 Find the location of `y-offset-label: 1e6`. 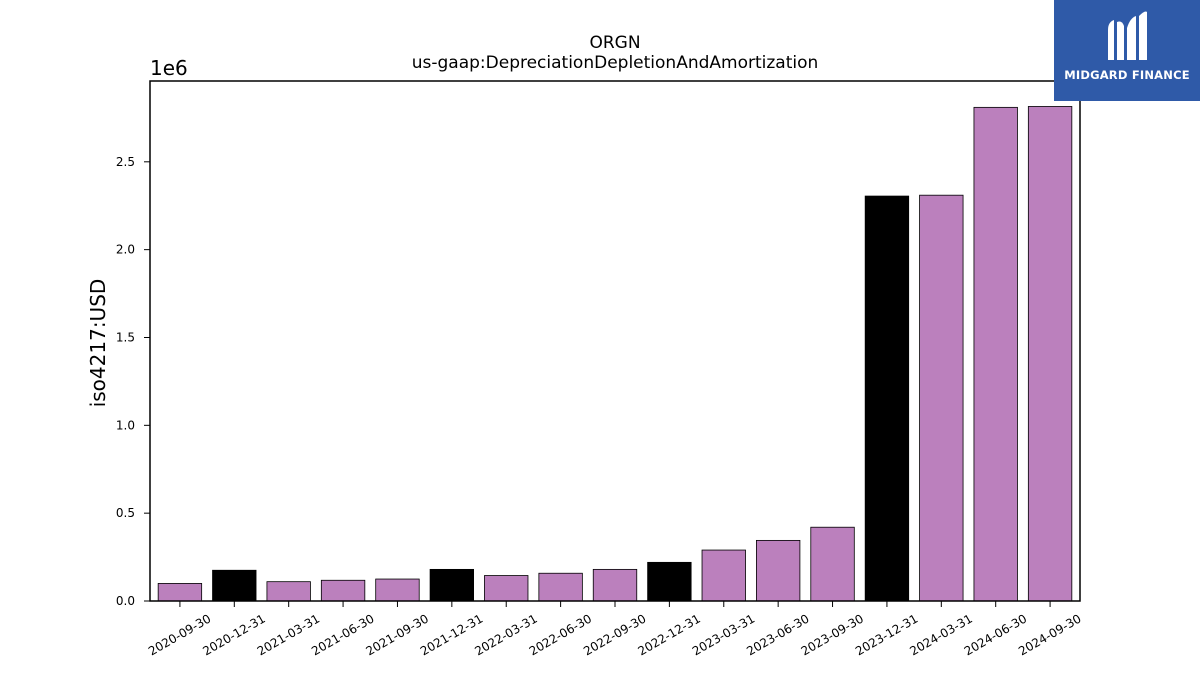

y-offset-label: 1e6 is located at coordinates (169, 68).